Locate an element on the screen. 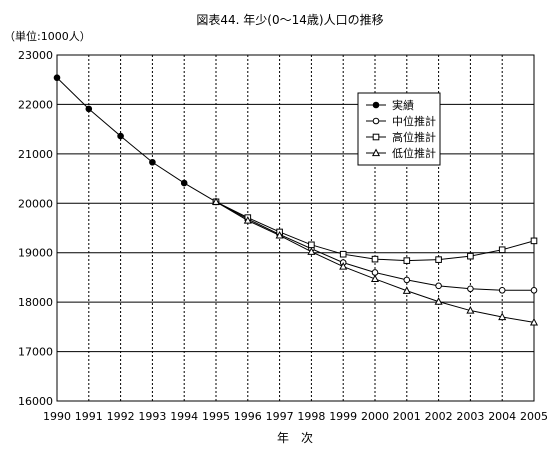  x-tick-label: 1991 is located at coordinates (89, 416).